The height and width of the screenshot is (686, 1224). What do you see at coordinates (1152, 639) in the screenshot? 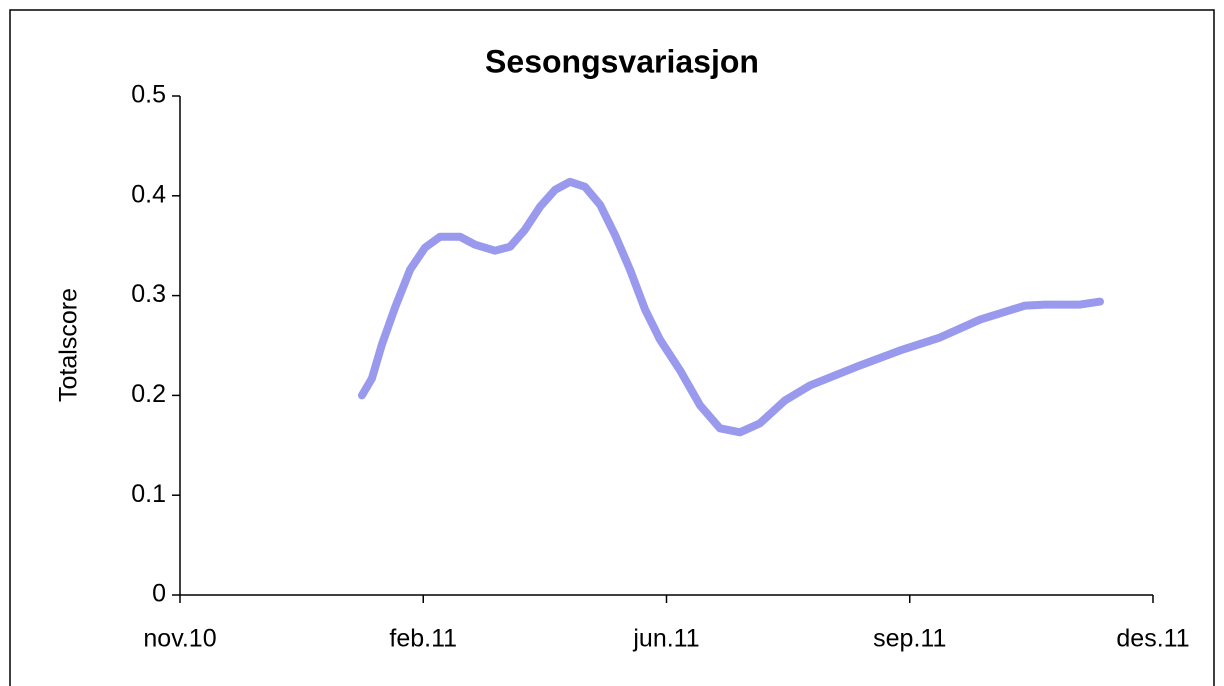
I see `x-tick-label: des.11` at bounding box center [1152, 639].